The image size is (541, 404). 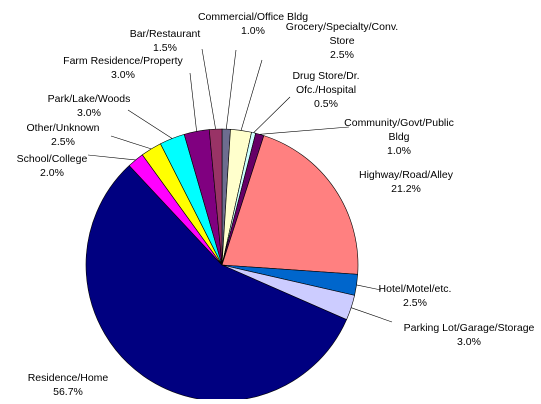 I want to click on slice-label: Parking Lot/Garage/Storage 3.0%, so click(x=469, y=335).